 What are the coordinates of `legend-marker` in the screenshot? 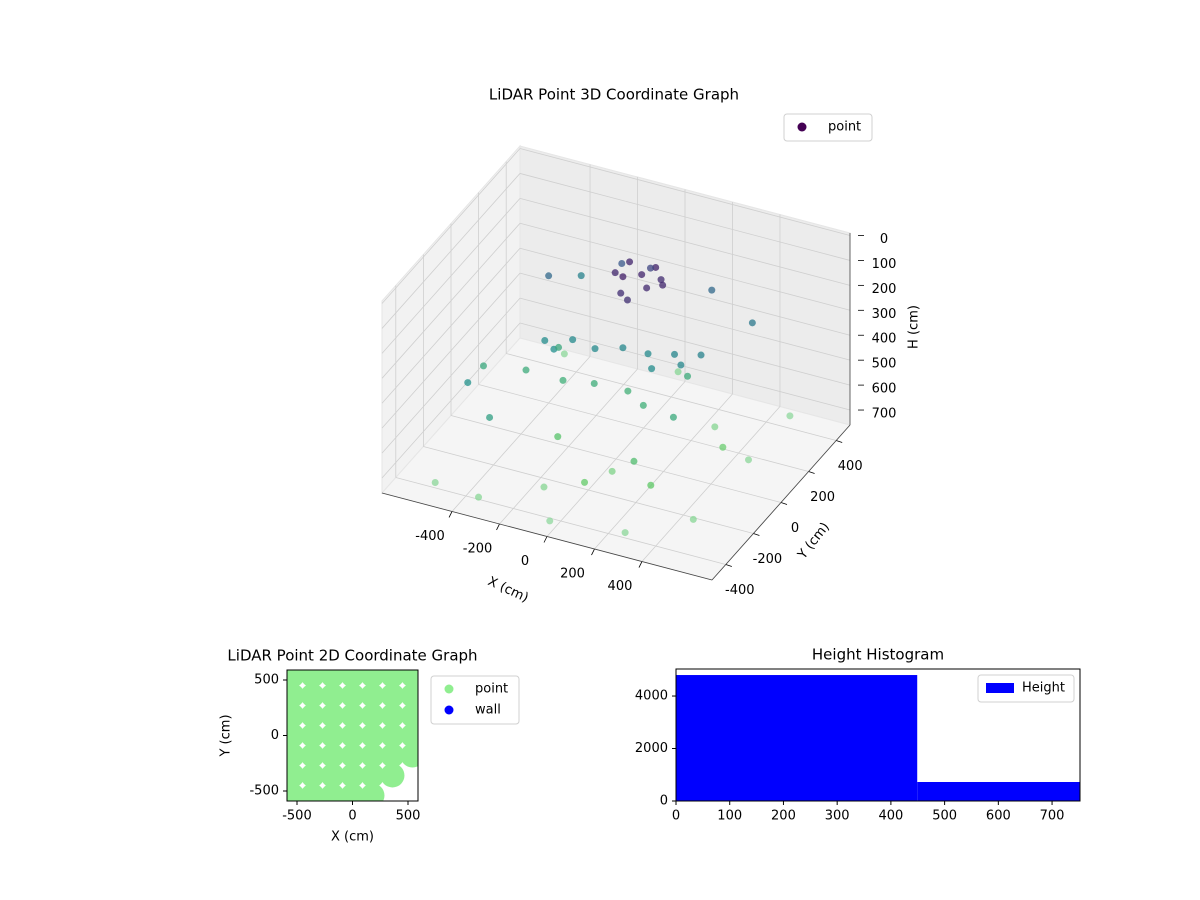 It's located at (1000, 688).